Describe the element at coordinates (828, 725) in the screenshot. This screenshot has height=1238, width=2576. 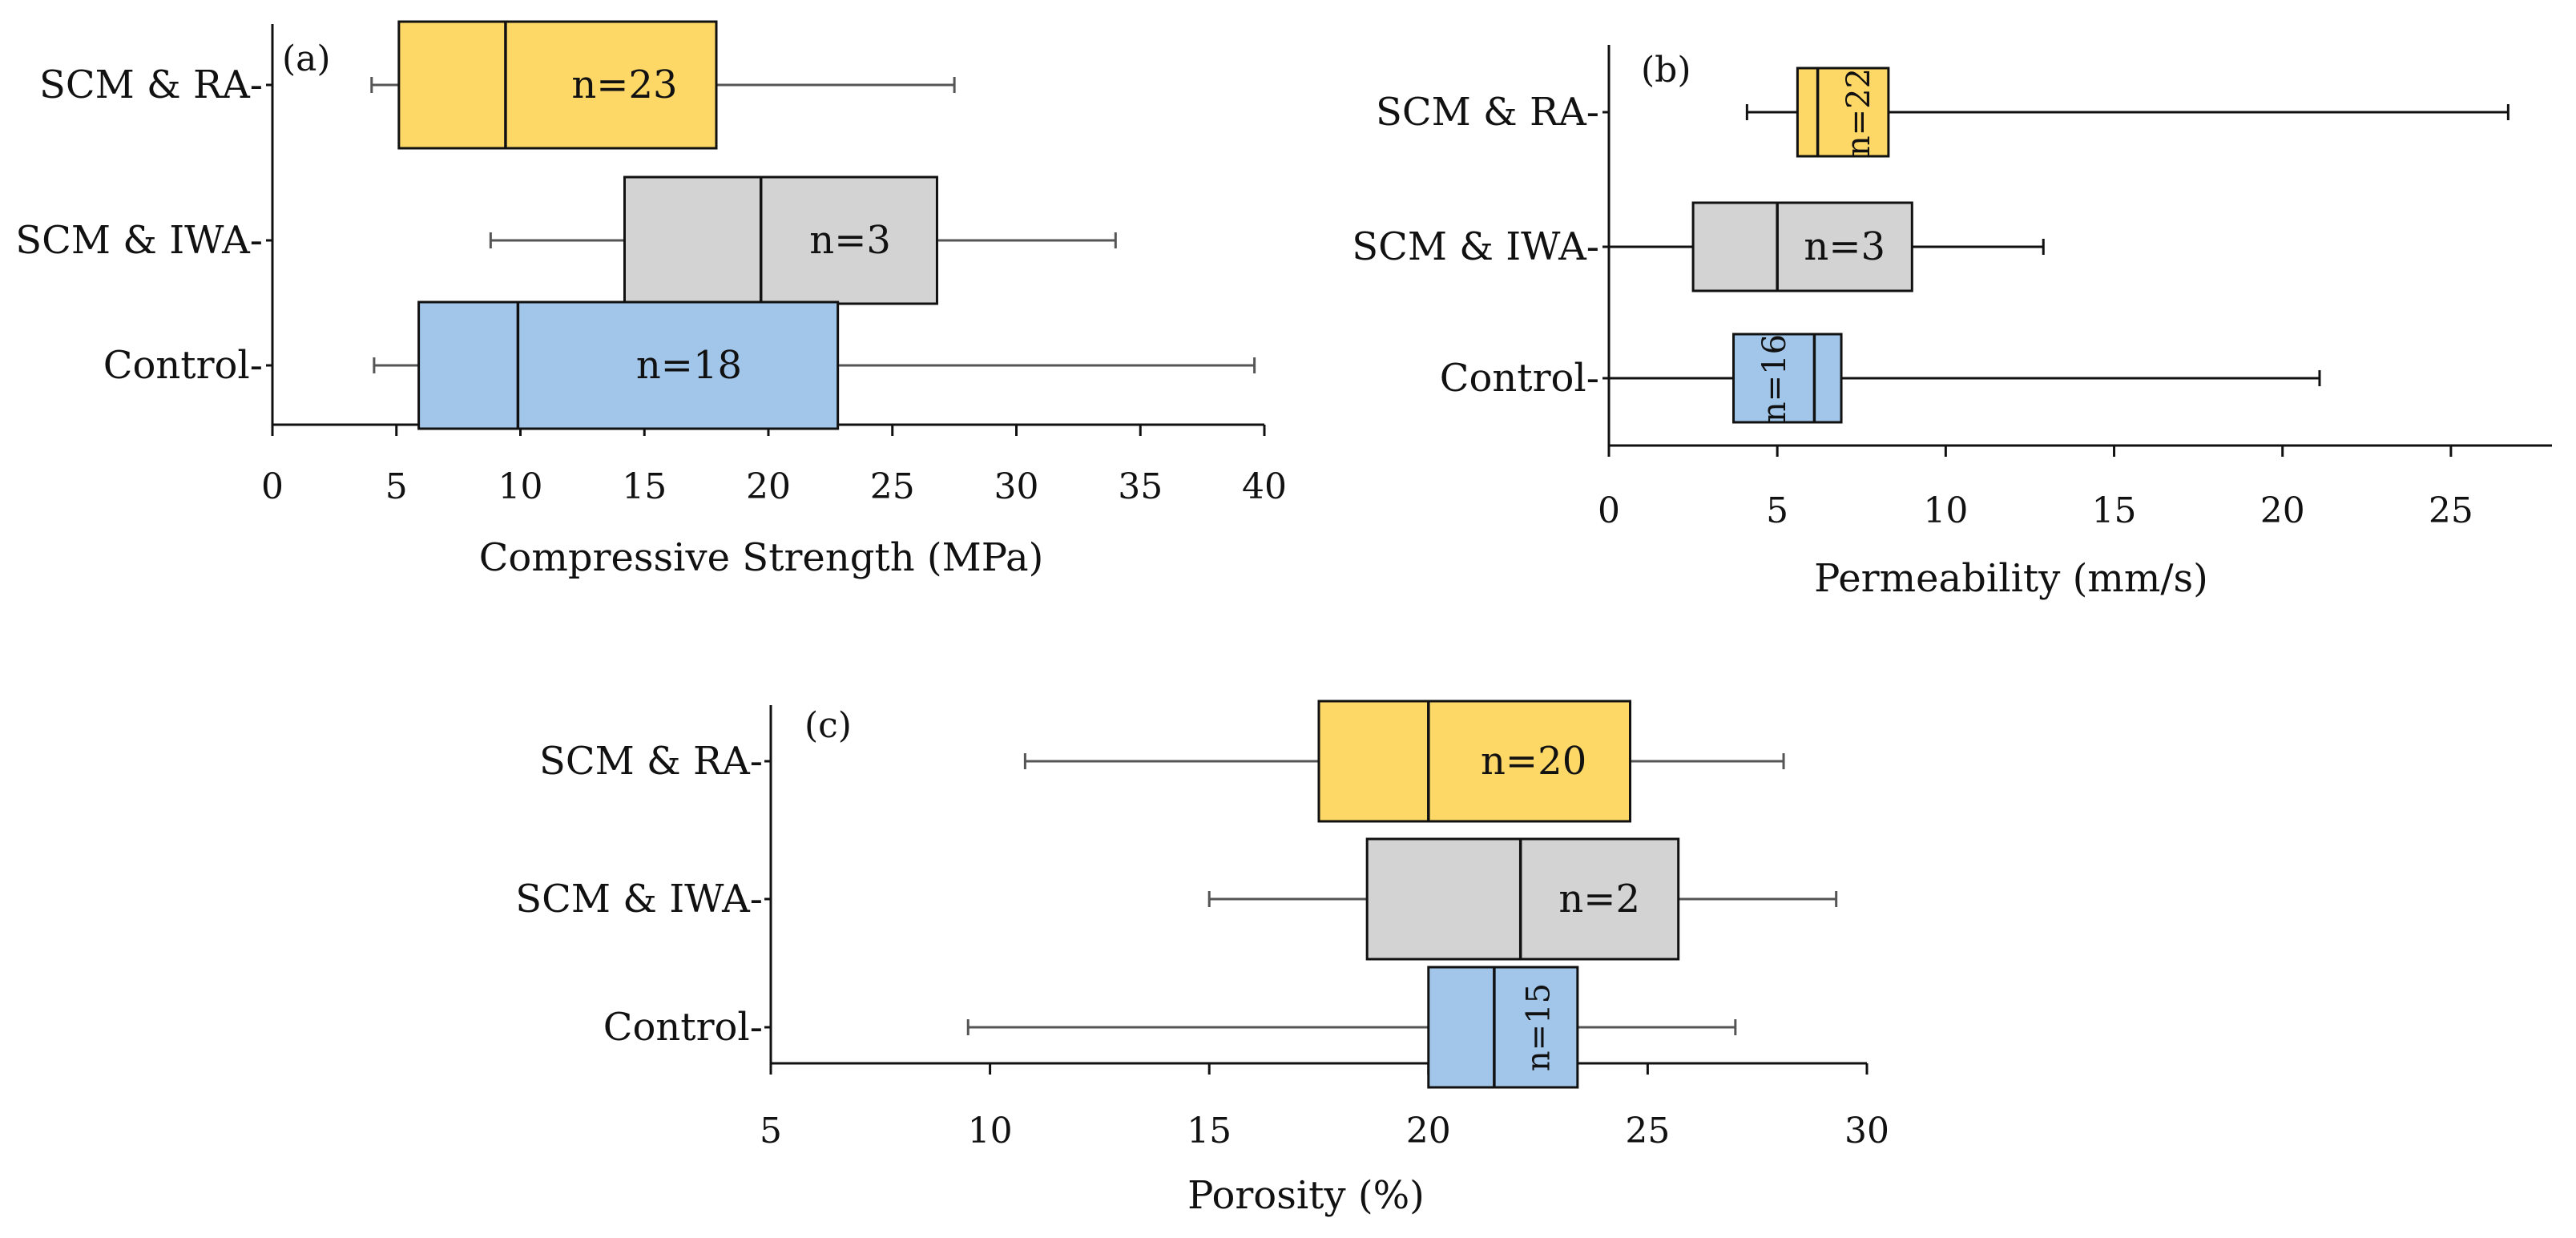
I see `panel-label: (c)` at that location.